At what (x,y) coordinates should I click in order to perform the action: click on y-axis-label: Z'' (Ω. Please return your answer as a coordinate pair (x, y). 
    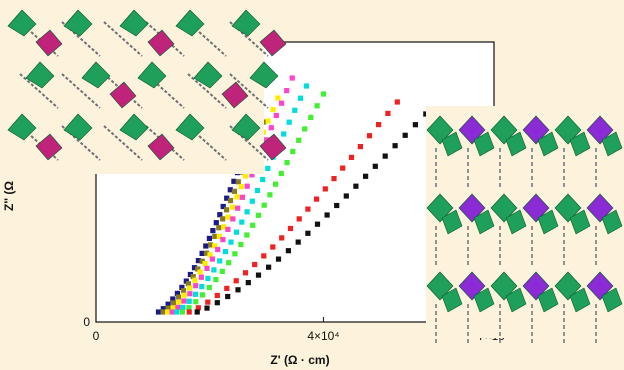
    Looking at the image, I should click on (9, 196).